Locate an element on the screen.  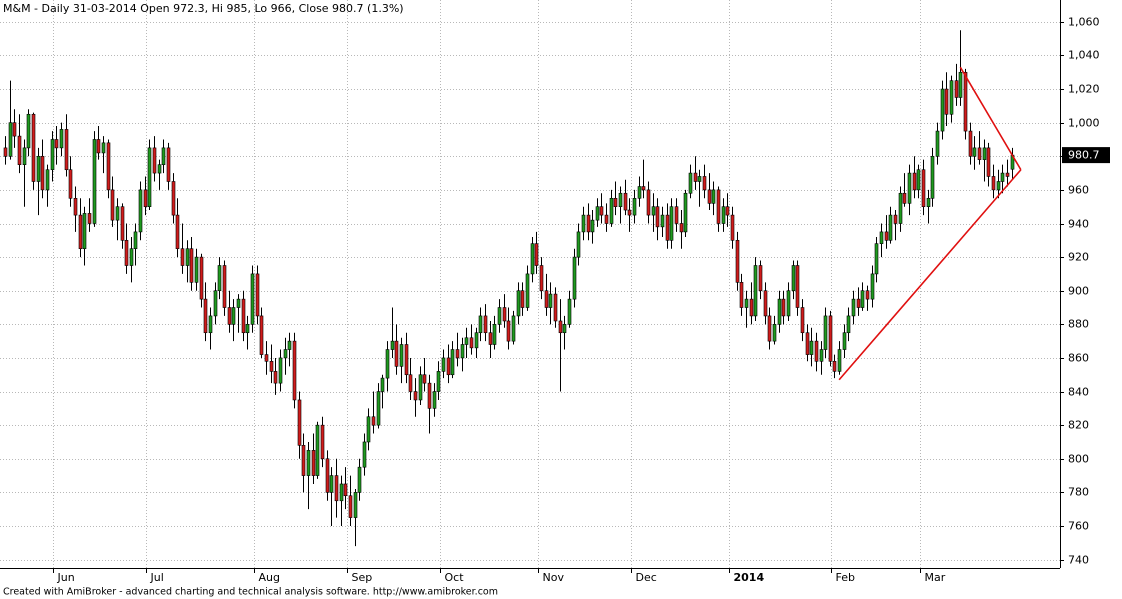
x-tick-label: 2014 is located at coordinates (749, 577).